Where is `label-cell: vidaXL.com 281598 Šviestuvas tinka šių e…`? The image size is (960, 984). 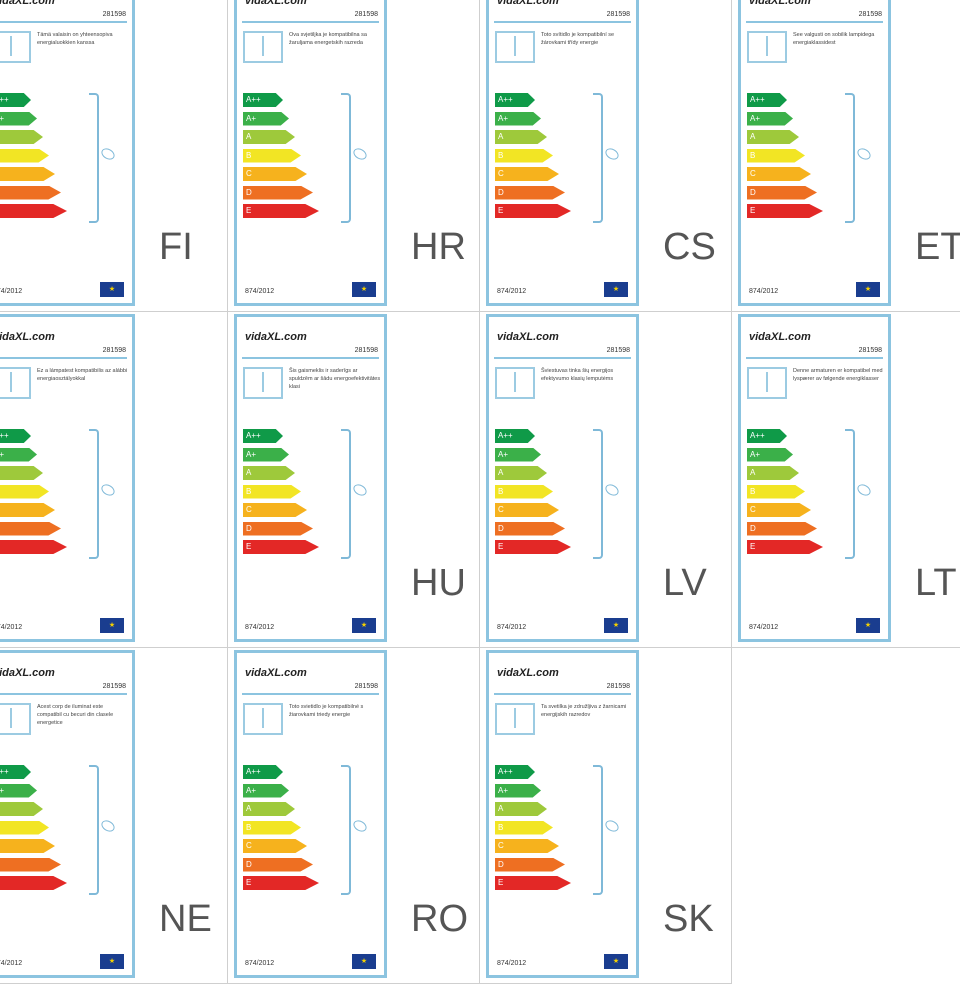 label-cell: vidaXL.com 281598 Šviestuvas tinka šių e… is located at coordinates (606, 480).